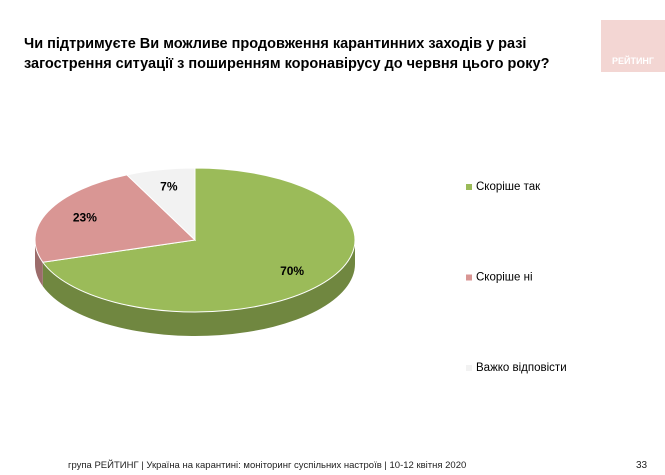  Describe the element at coordinates (521, 368) in the screenshot. I see `legend-label: Важко відповісти` at that location.